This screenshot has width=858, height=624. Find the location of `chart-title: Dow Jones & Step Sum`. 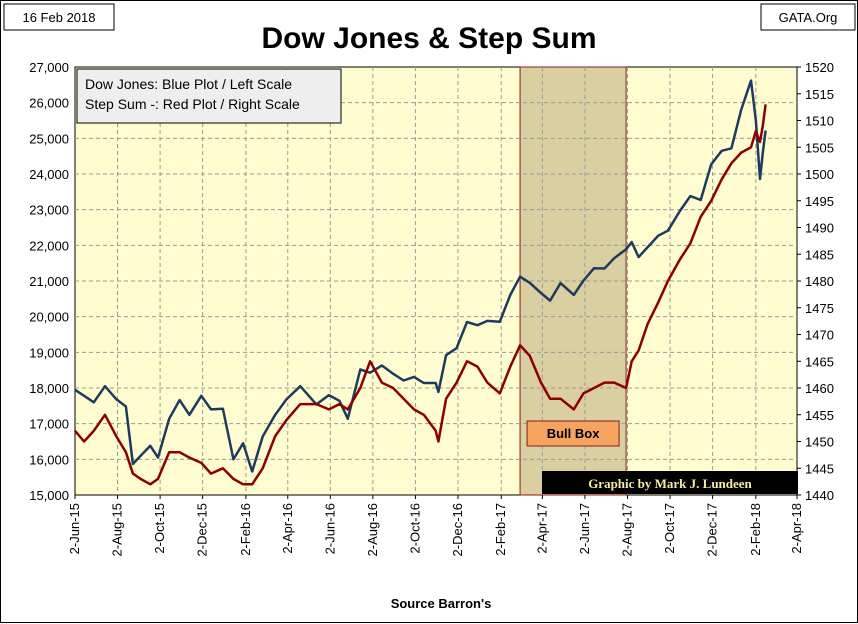

chart-title: Dow Jones & Step Sum is located at coordinates (428, 38).